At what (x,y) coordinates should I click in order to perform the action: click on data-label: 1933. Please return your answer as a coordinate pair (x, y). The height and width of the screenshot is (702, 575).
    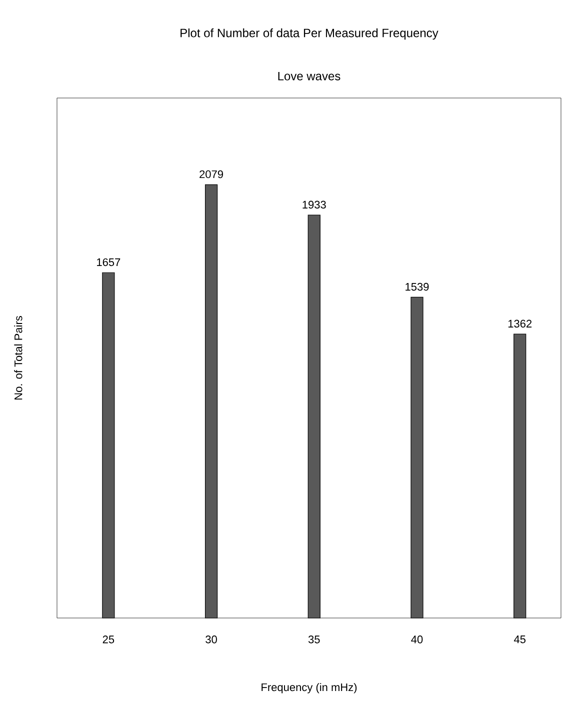
    Looking at the image, I should click on (314, 204).